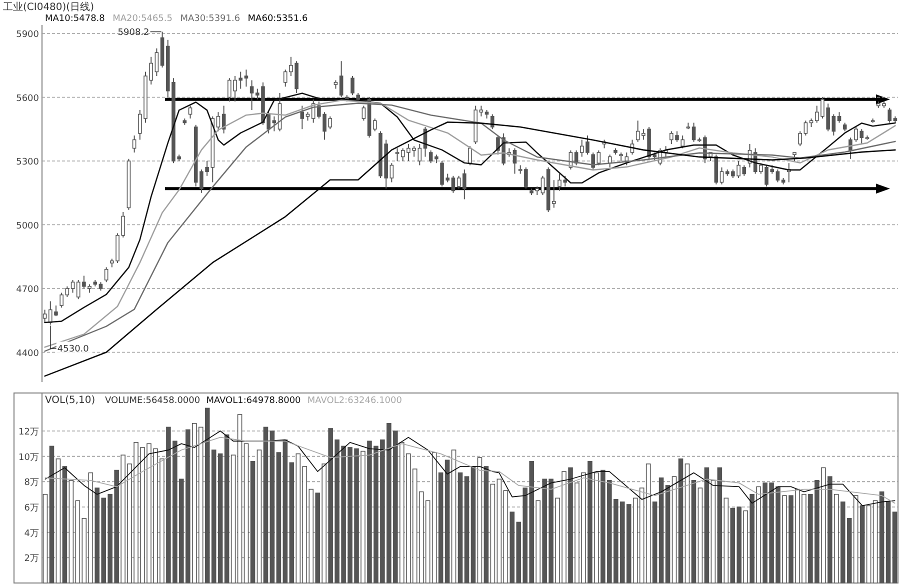  Describe the element at coordinates (152, 401) in the screenshot. I see `series-label: VOLUME:56458.0000` at that location.